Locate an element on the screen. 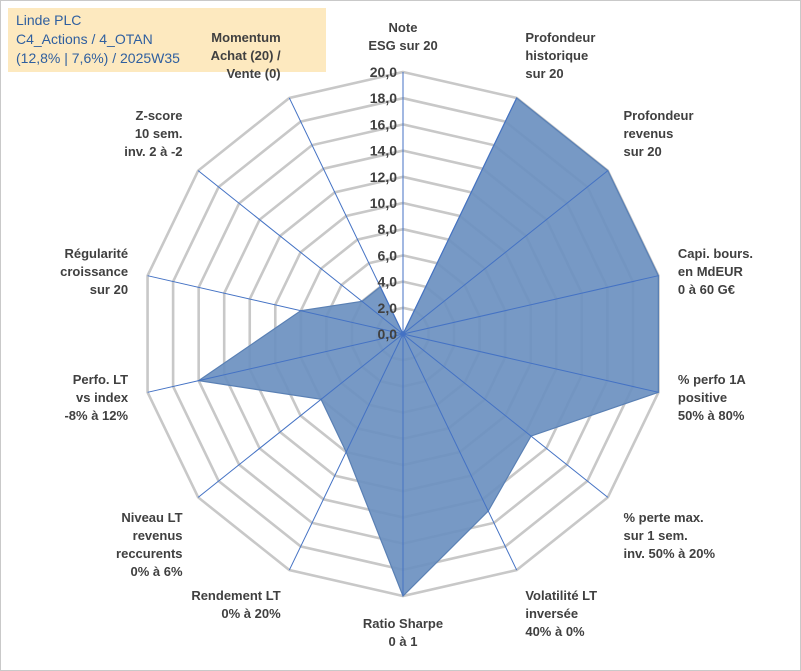 This screenshot has height=671, width=801. title-line-category: C4_Actions / 4_OTAN is located at coordinates (84, 39).